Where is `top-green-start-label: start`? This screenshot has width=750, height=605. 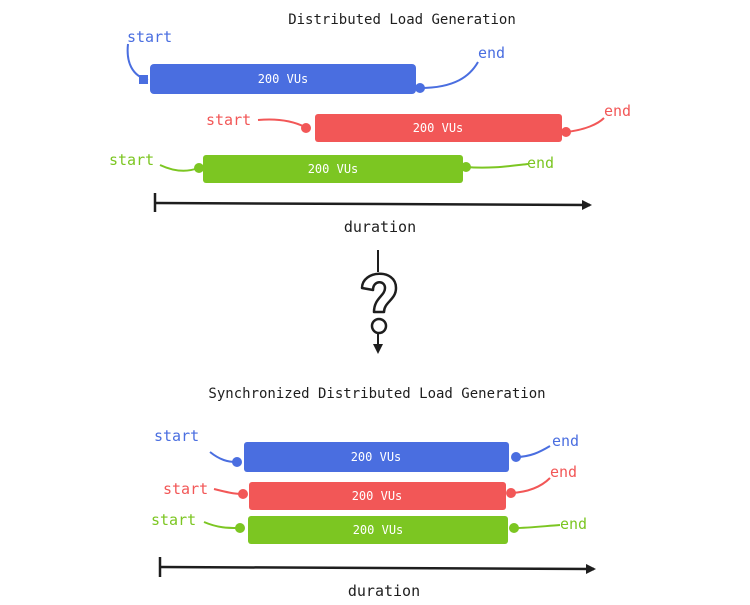
top-green-start-label: start is located at coordinates (131, 160).